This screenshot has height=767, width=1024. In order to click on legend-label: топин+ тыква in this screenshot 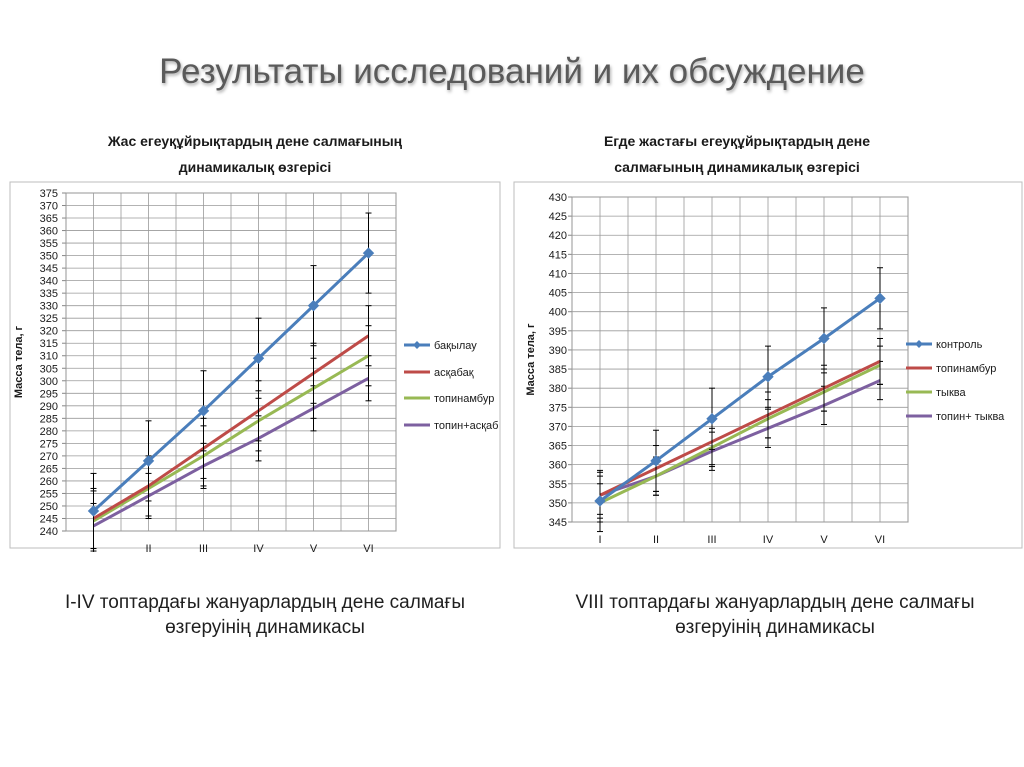, I will do `click(970, 417)`.